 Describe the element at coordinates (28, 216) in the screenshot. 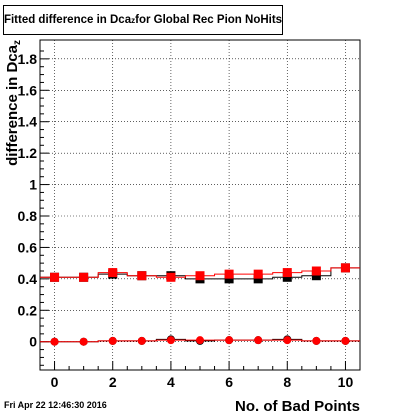

I see `y-tick-label: 0.8` at that location.